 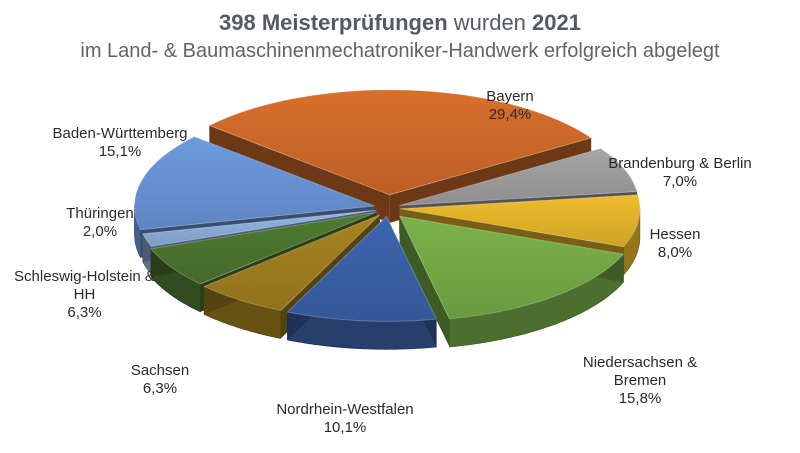 What do you see at coordinates (640, 398) in the screenshot?
I see `label-niedersachsen-pct: 15,8%` at bounding box center [640, 398].